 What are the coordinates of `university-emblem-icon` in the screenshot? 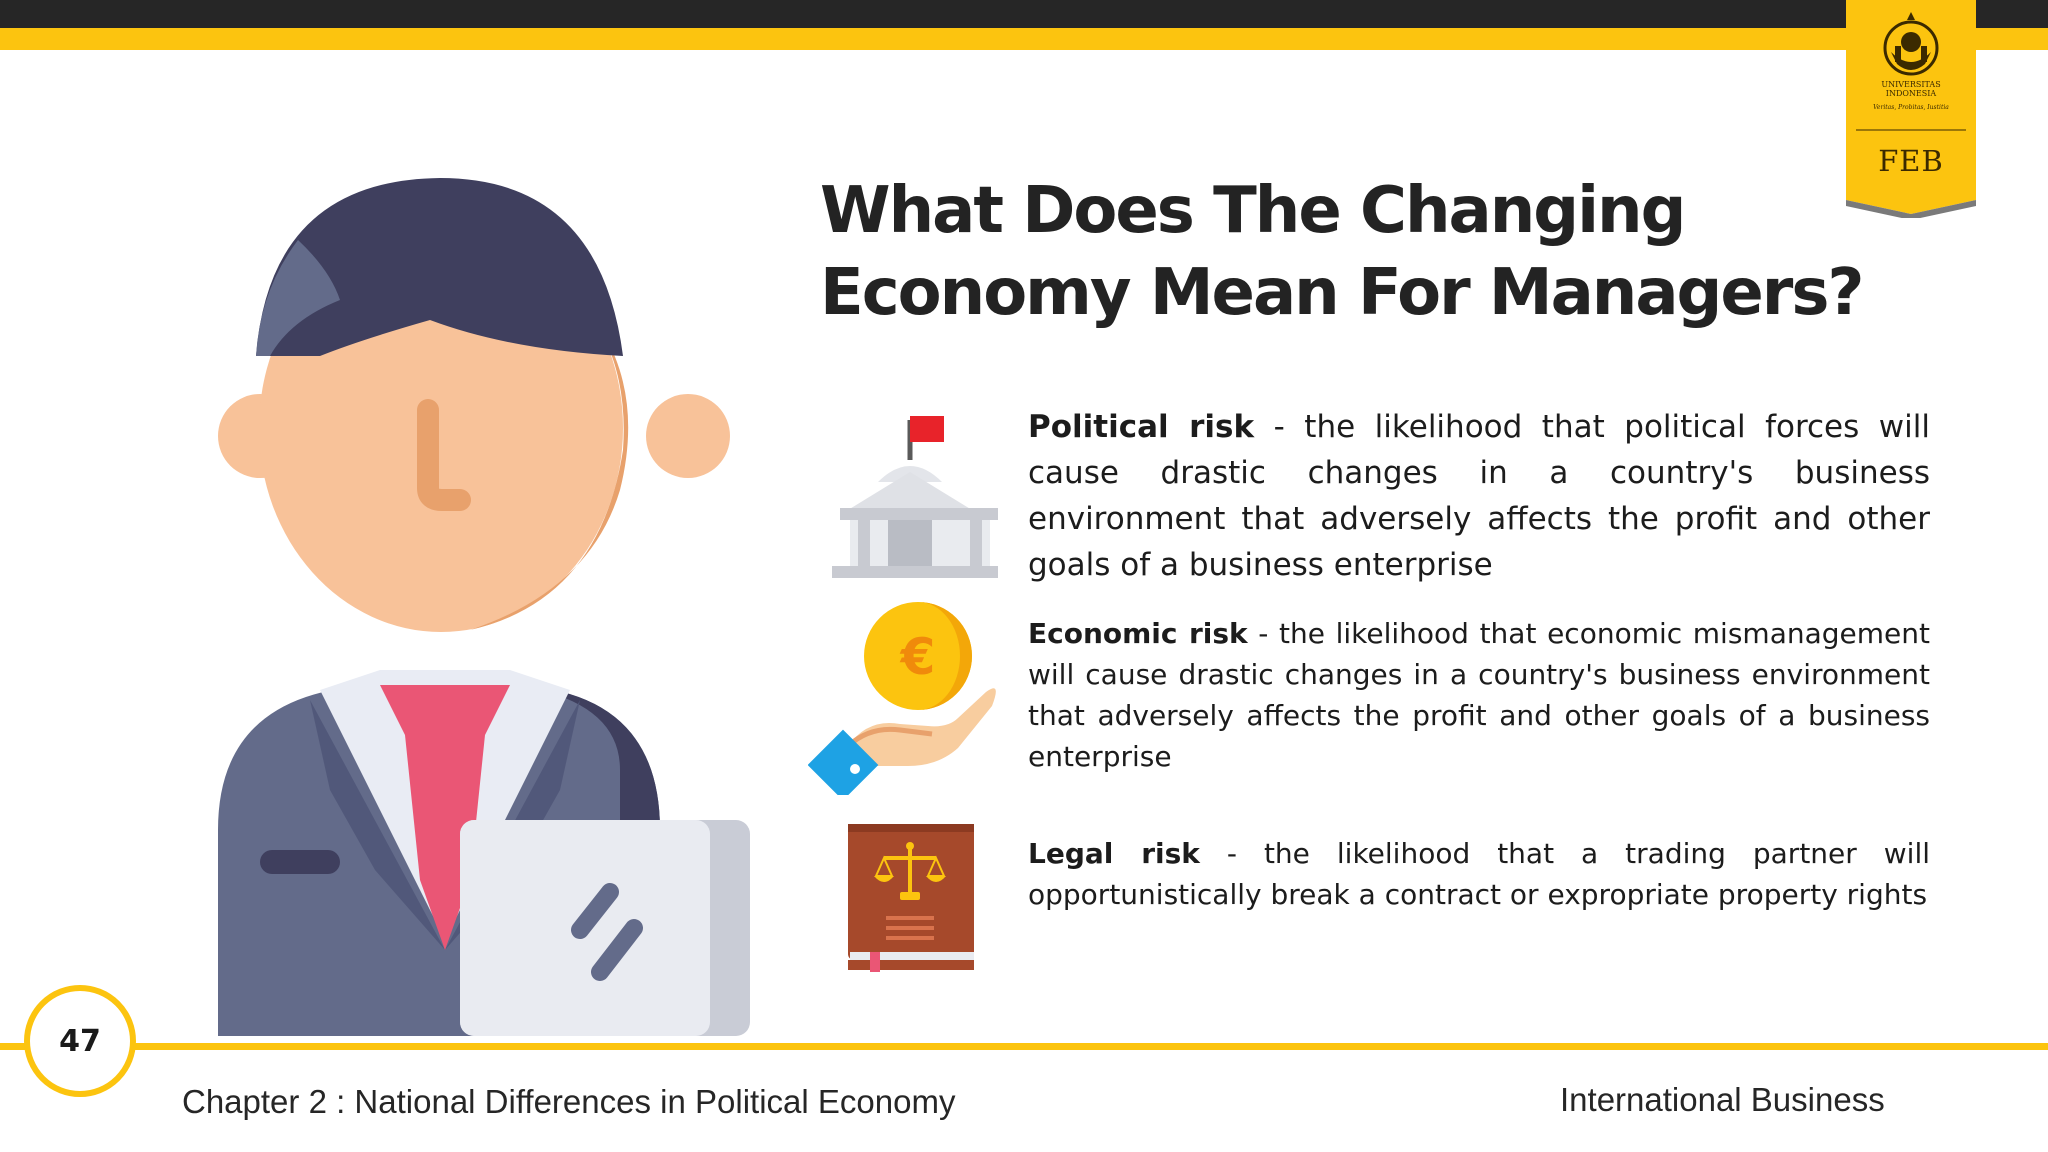 It's located at (1911, 44).